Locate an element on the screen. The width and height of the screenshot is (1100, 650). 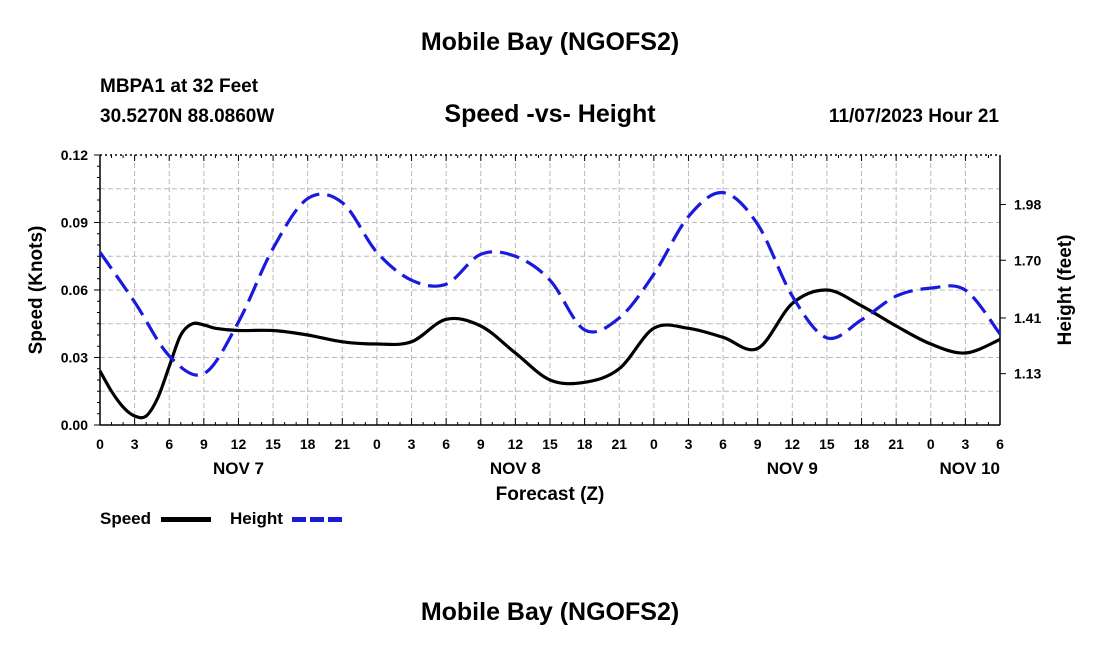
chart-subtitle: Speed -vs- Height is located at coordinates (550, 114).